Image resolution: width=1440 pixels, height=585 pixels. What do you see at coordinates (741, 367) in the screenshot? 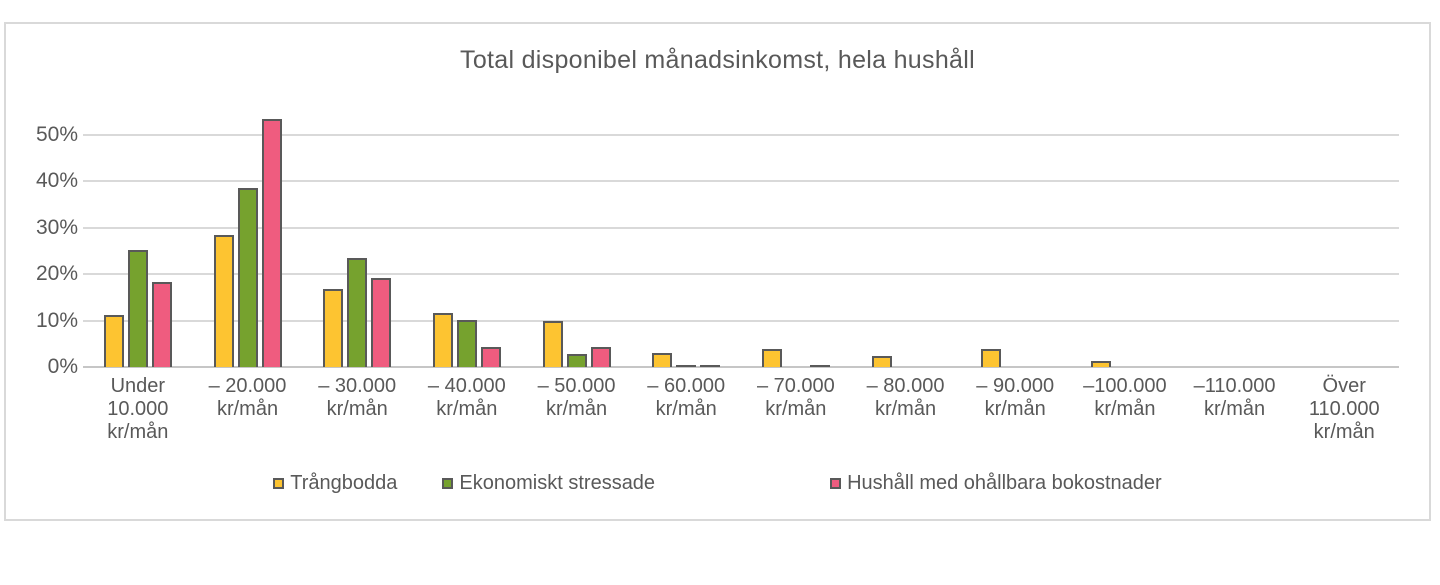
I see `x-axis-line` at bounding box center [741, 367].